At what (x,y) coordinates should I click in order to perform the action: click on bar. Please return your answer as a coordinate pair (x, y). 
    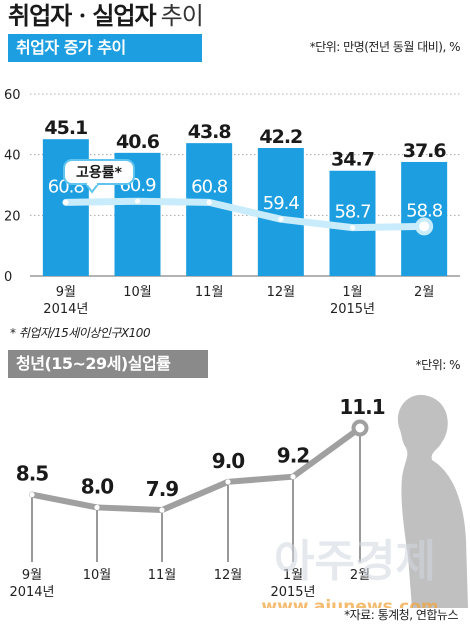
    Looking at the image, I should click on (280, 211).